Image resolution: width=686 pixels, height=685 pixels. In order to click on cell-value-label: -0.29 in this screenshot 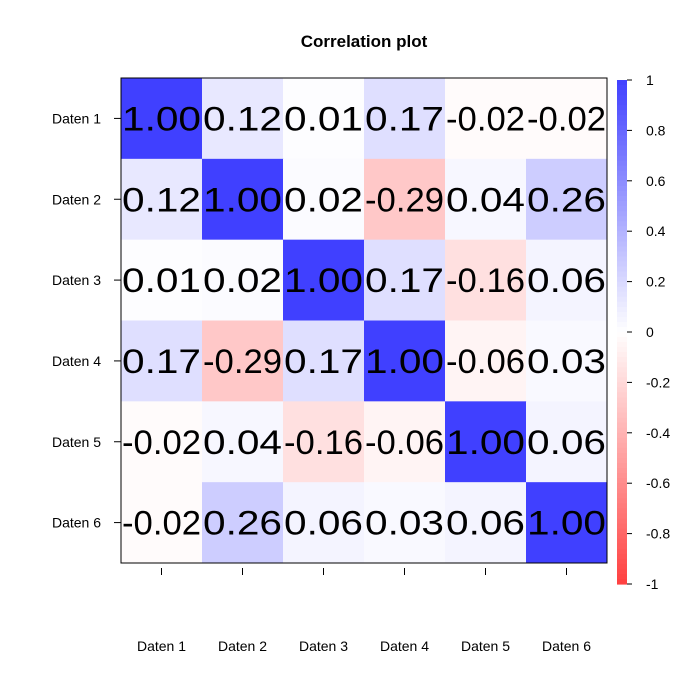, I will do `click(404, 200)`.